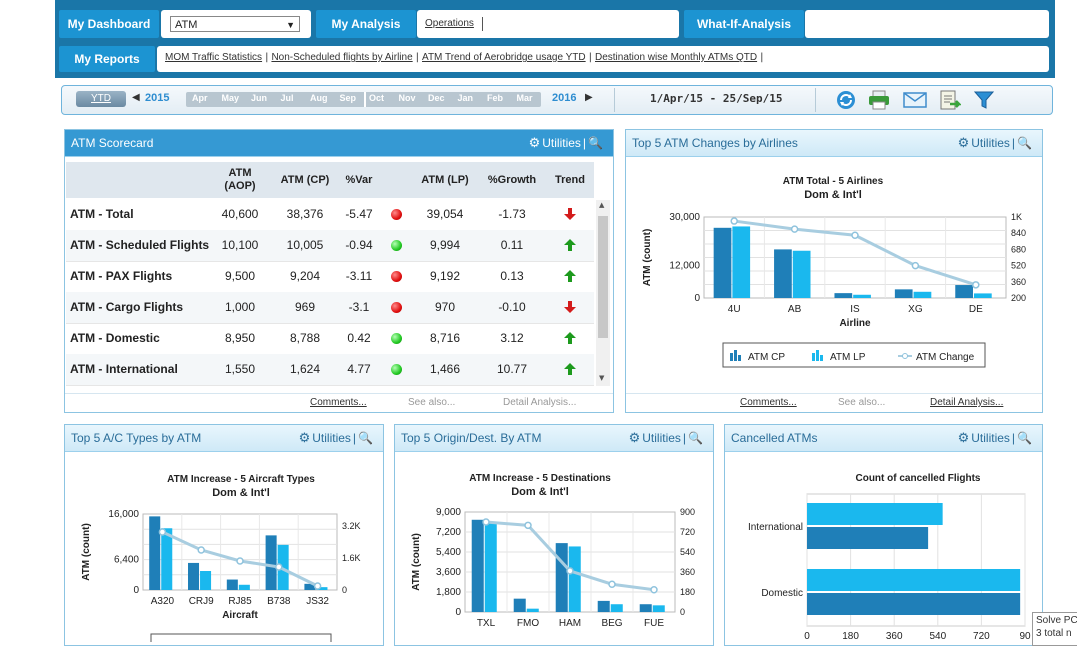 The image size is (1077, 646). Describe the element at coordinates (995, 143) in the screenshot. I see `airlines-utilities-button: ⚙ Utilities | 🔍` at that location.